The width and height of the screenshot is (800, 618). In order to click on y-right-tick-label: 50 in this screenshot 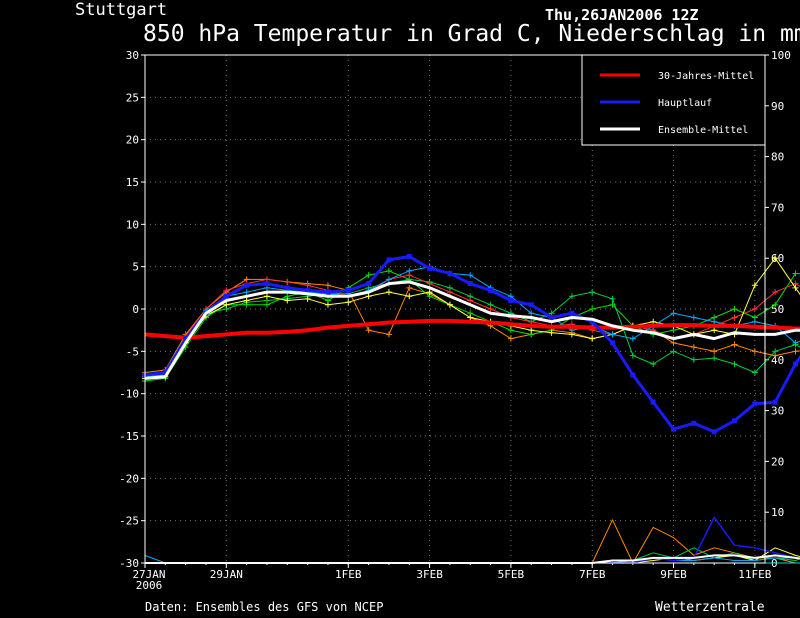, I will do `click(777, 309)`.